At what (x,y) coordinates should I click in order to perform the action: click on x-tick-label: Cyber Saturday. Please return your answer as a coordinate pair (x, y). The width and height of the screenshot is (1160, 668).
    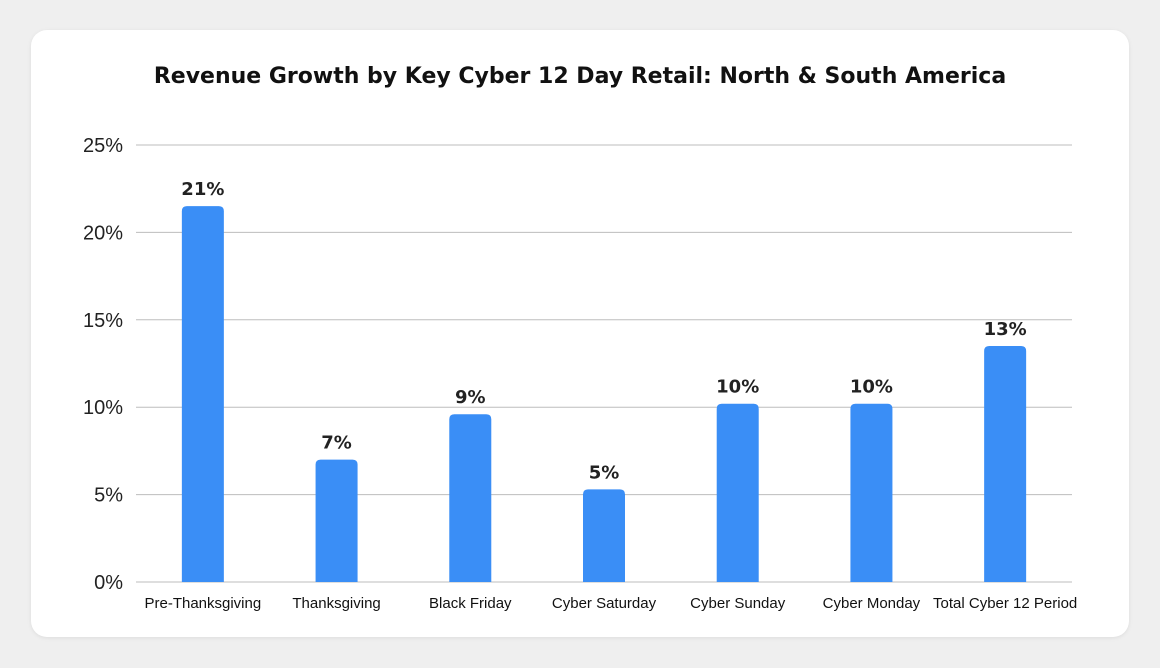
    Looking at the image, I should click on (604, 603).